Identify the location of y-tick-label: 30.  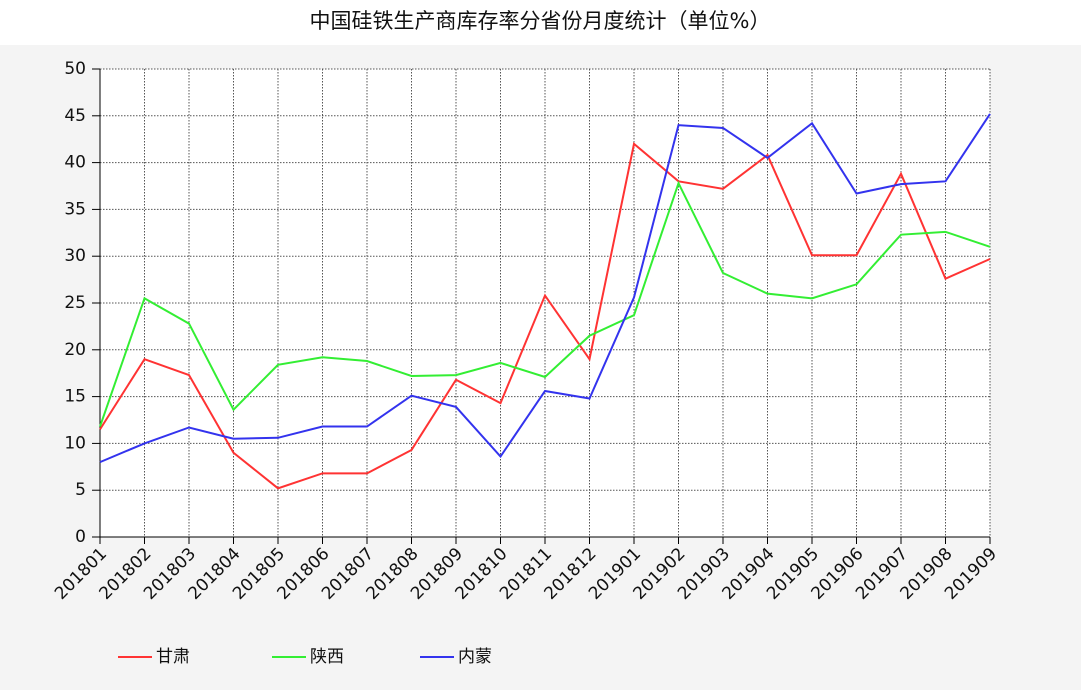
(75, 256).